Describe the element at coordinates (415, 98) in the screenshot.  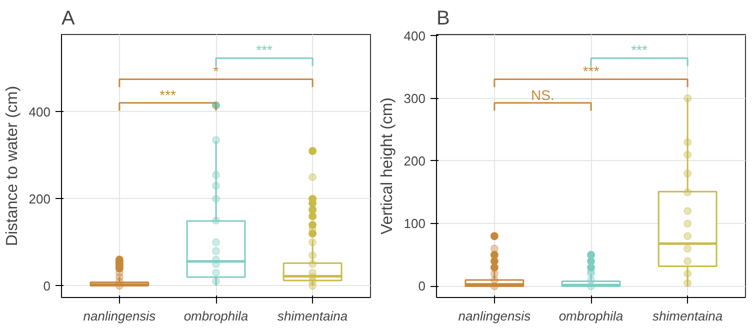
I see `y-tick-label: 300` at that location.